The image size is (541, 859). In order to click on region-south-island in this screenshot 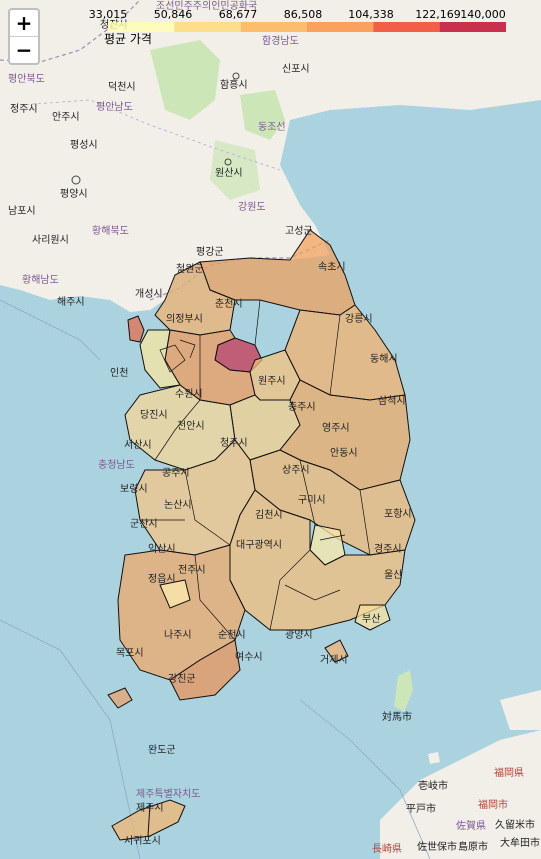, I will do `click(120, 698)`.